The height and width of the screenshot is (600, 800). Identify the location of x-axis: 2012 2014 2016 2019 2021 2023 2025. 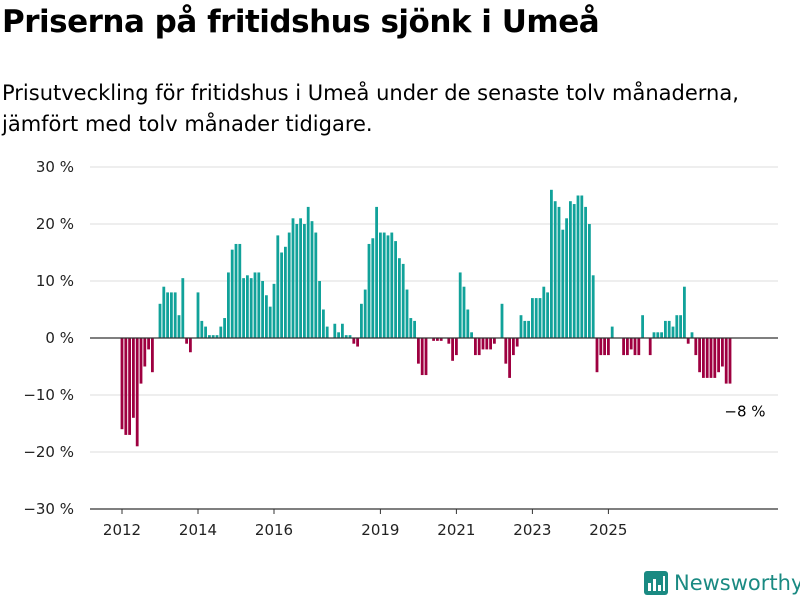
(434, 523).